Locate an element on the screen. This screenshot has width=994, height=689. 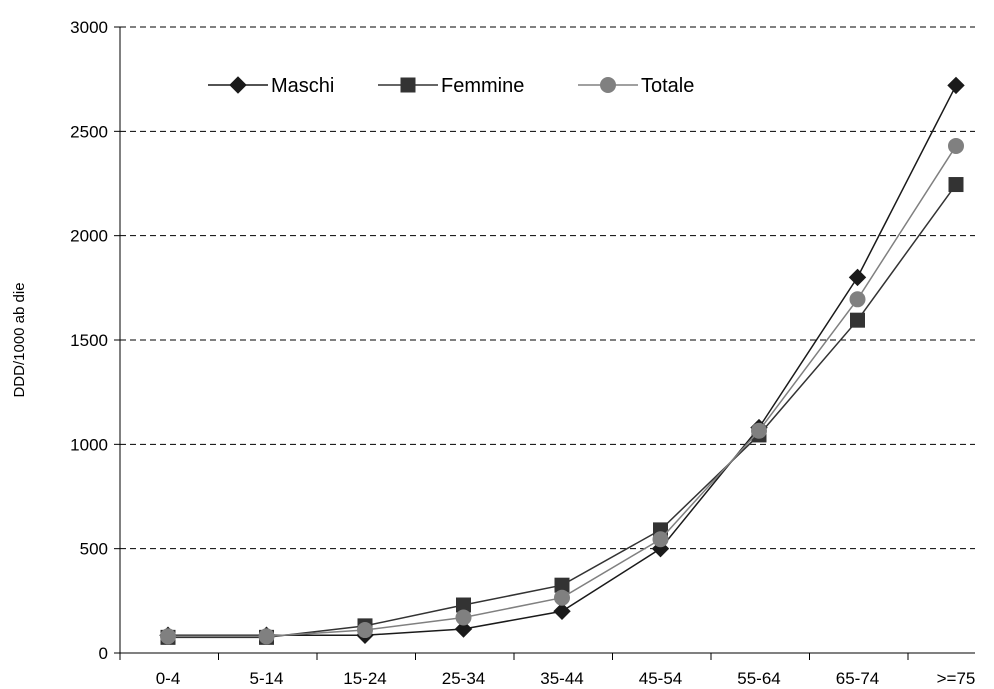
y-axis-ticks: 0 500 1000 1500 2000 2500 3000 is located at coordinates (95, 340).